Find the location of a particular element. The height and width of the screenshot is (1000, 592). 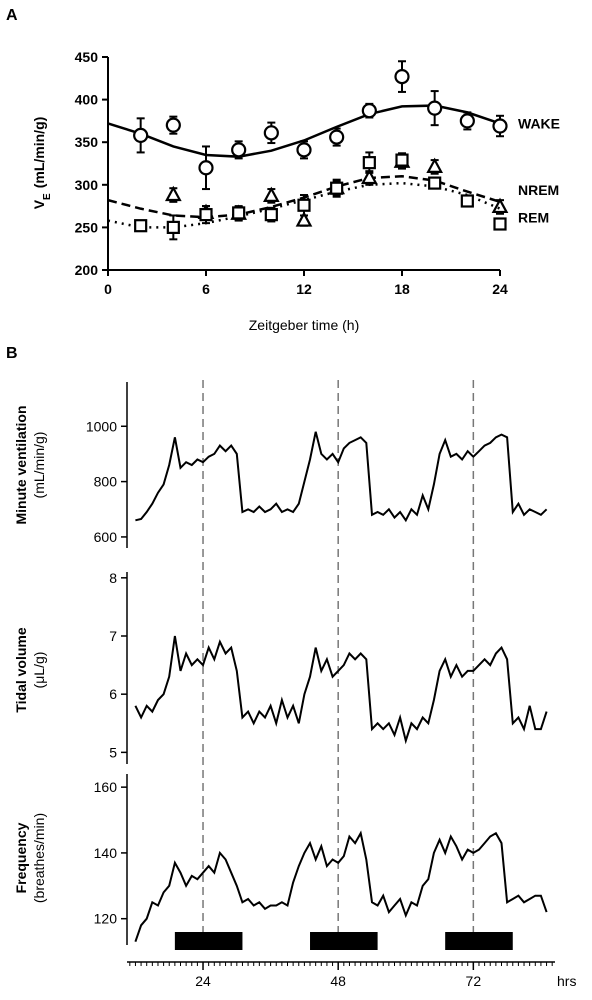

series-label: NREM is located at coordinates (538, 190).